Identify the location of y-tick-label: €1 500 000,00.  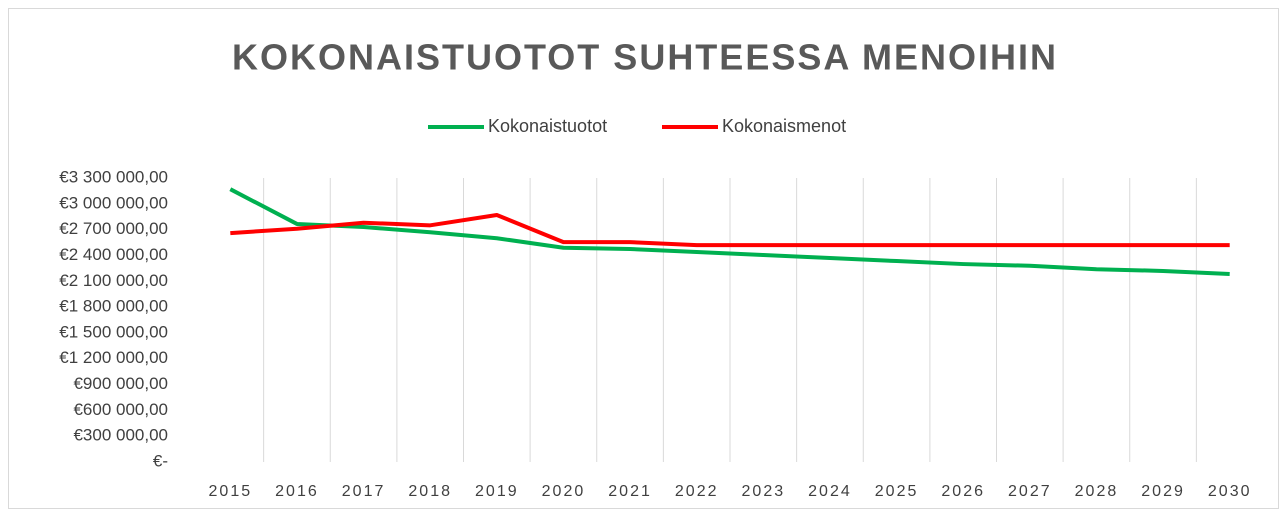
(113, 331).